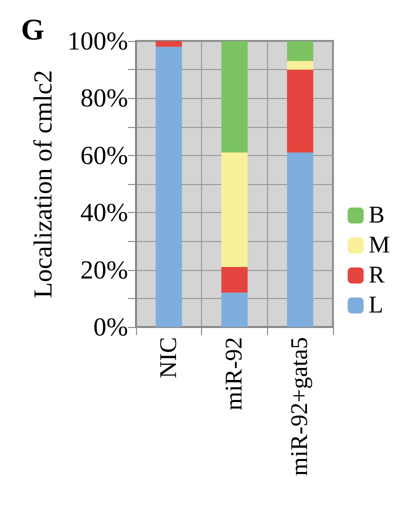  I want to click on y-tick-label: 80%, so click(104, 98).